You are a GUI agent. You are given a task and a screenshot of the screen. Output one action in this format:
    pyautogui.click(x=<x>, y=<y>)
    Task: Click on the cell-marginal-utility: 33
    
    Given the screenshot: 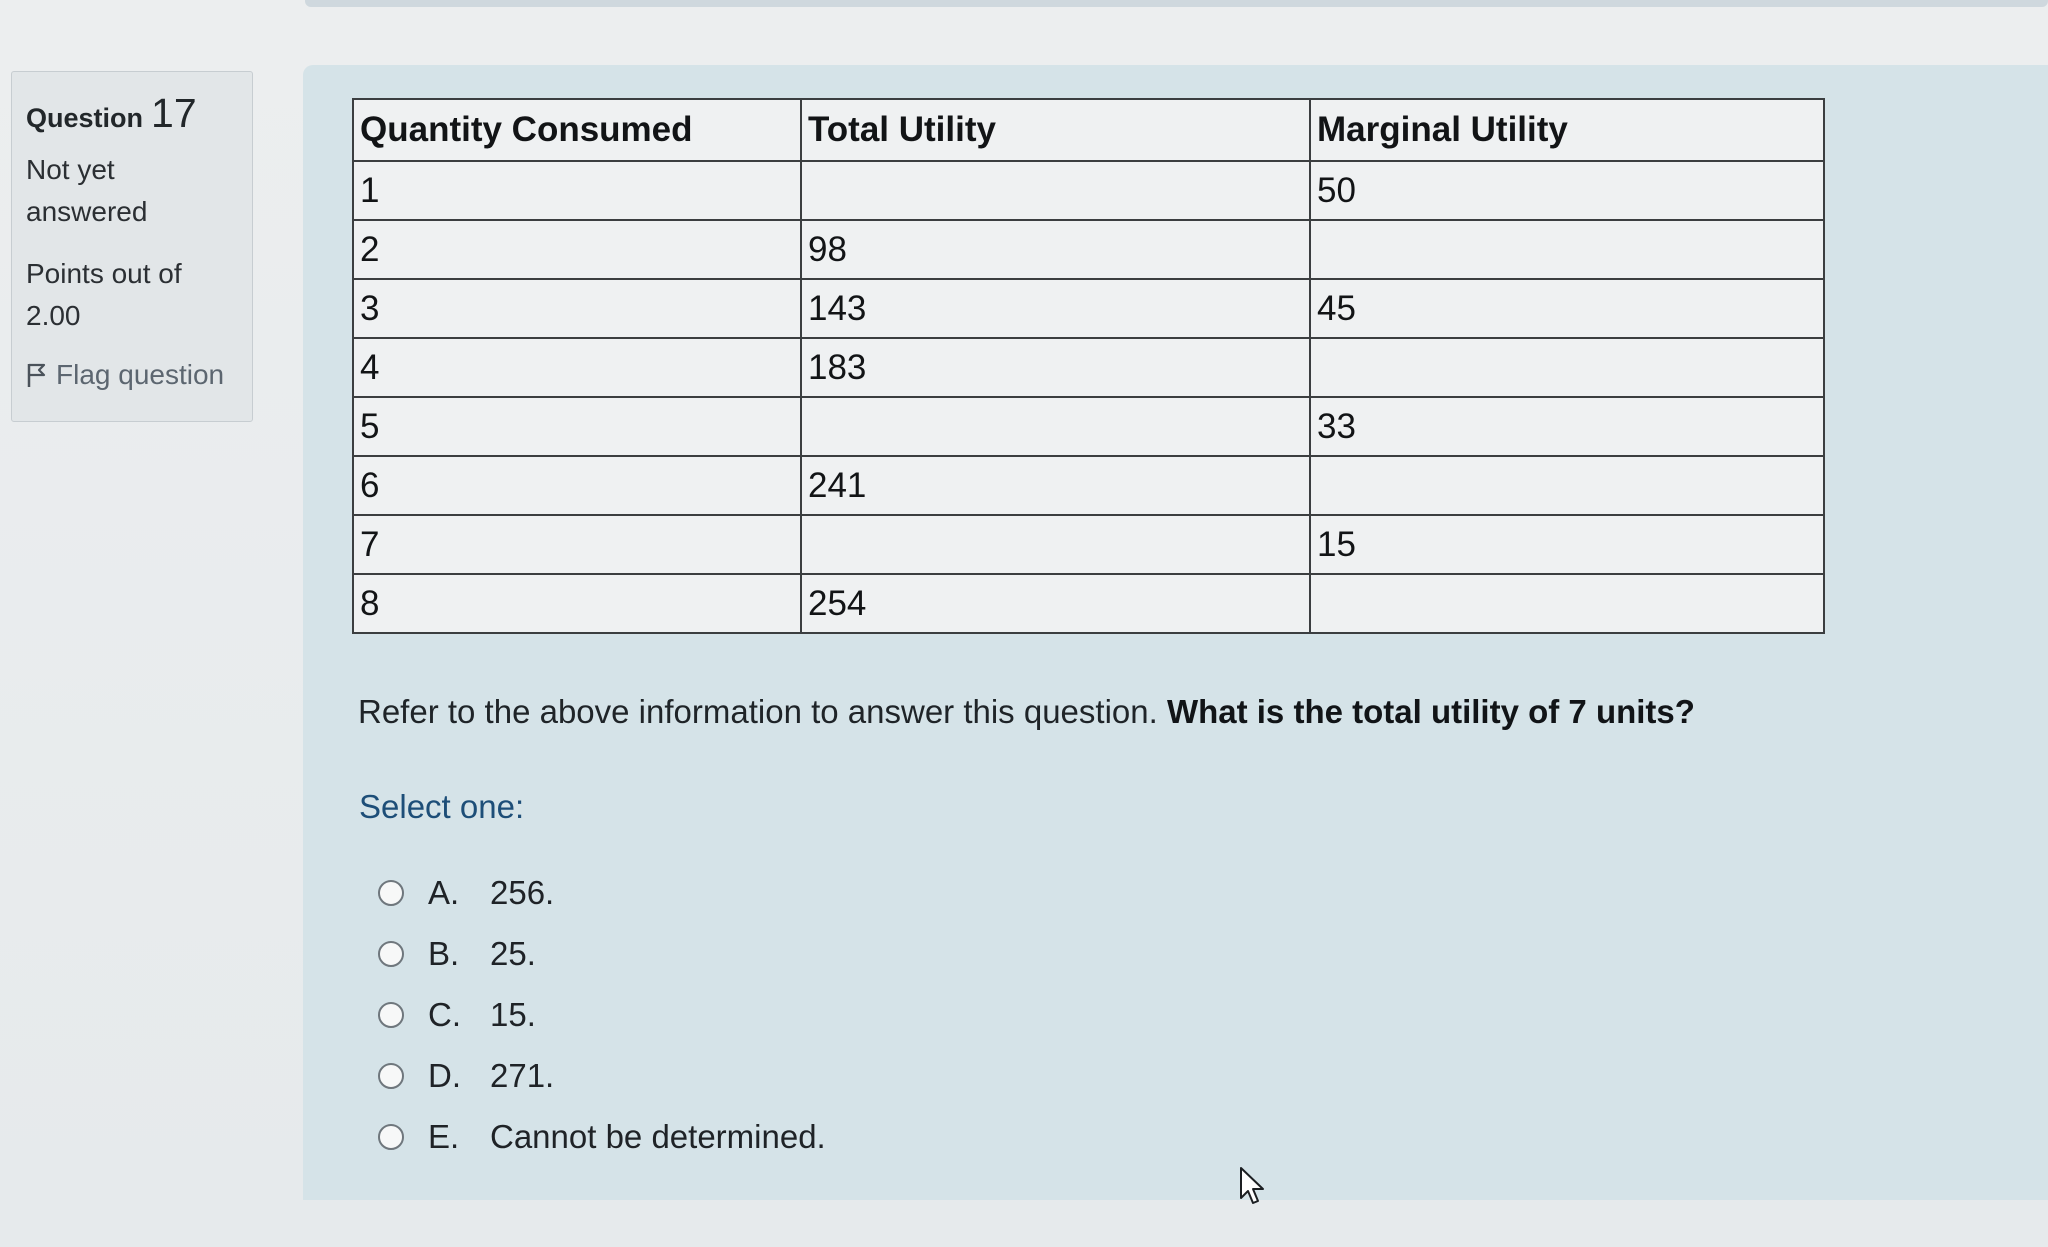 What is the action you would take?
    pyautogui.click(x=1567, y=426)
    